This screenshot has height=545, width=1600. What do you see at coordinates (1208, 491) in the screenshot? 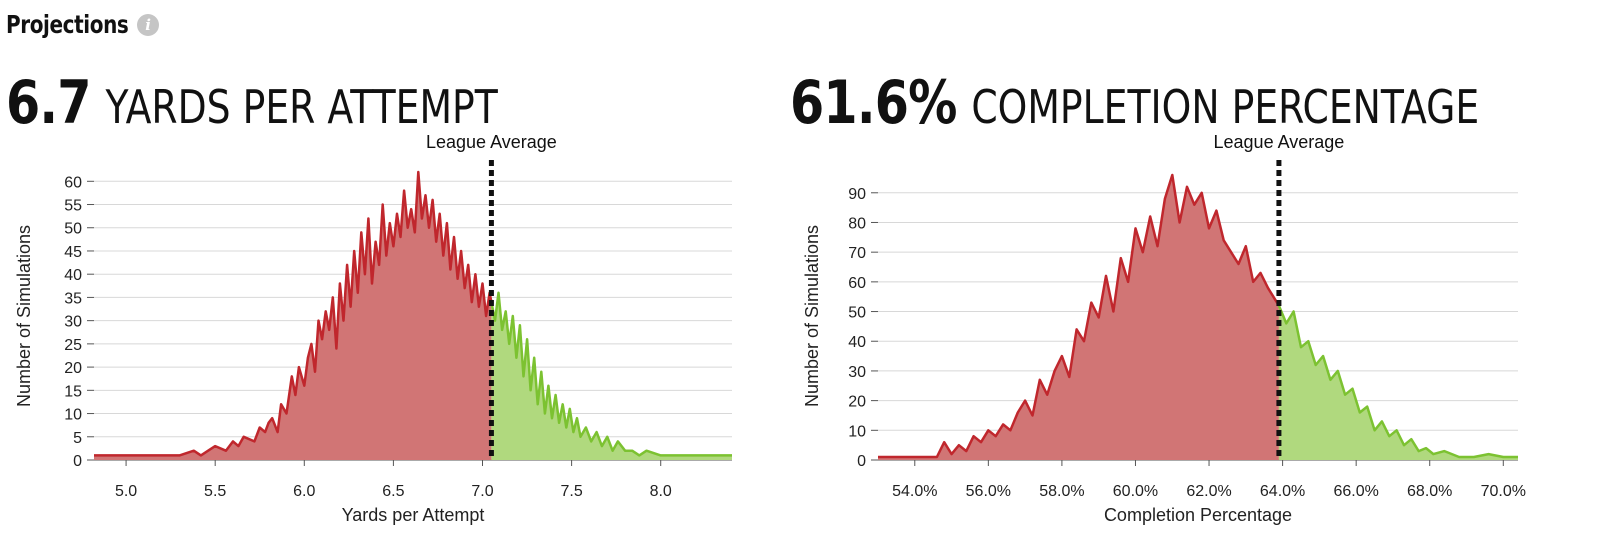
I see `x-tick-label: 62.0%` at bounding box center [1208, 491].